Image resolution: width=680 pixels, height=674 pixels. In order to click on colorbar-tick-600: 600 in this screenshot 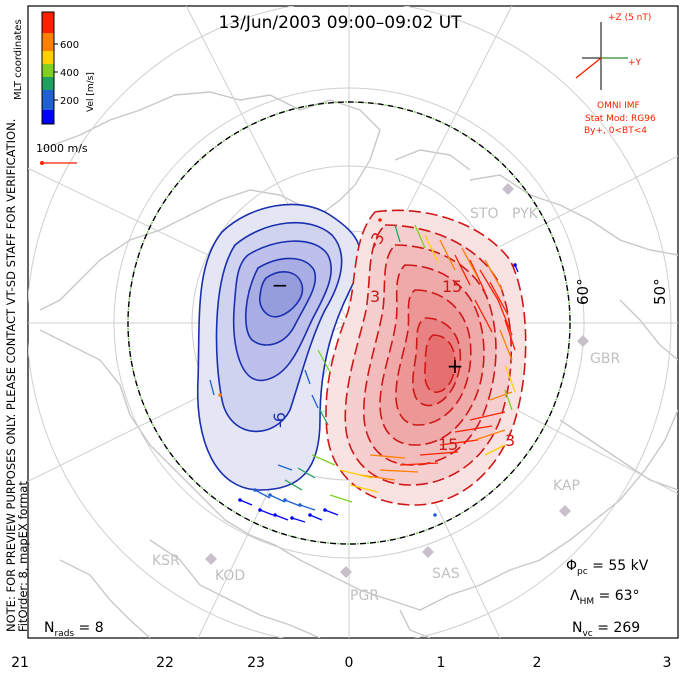, I will do `click(69, 45)`.